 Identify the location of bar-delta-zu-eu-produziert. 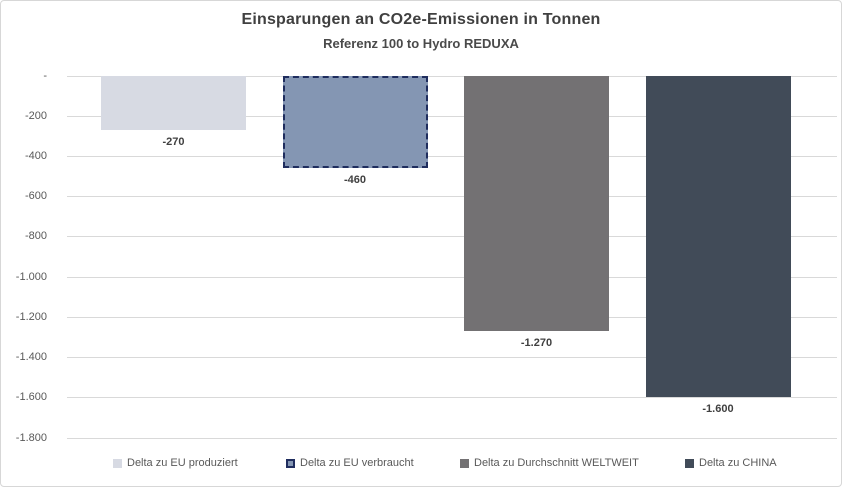
(173, 102).